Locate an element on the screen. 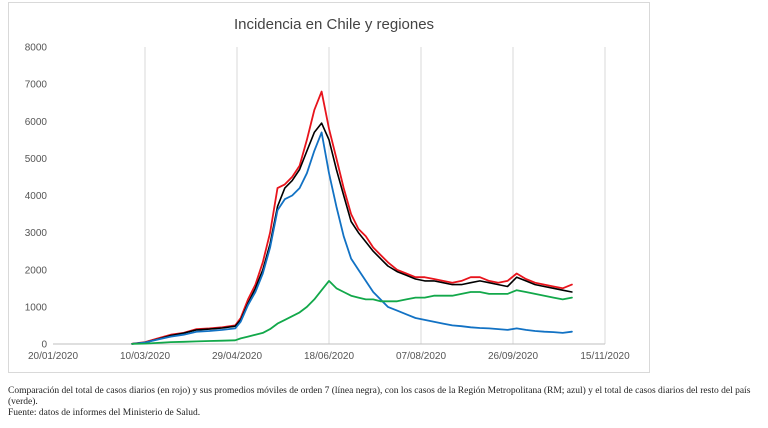 This screenshot has height=428, width=768. x-tick-label: 18/06/2020 is located at coordinates (329, 356).